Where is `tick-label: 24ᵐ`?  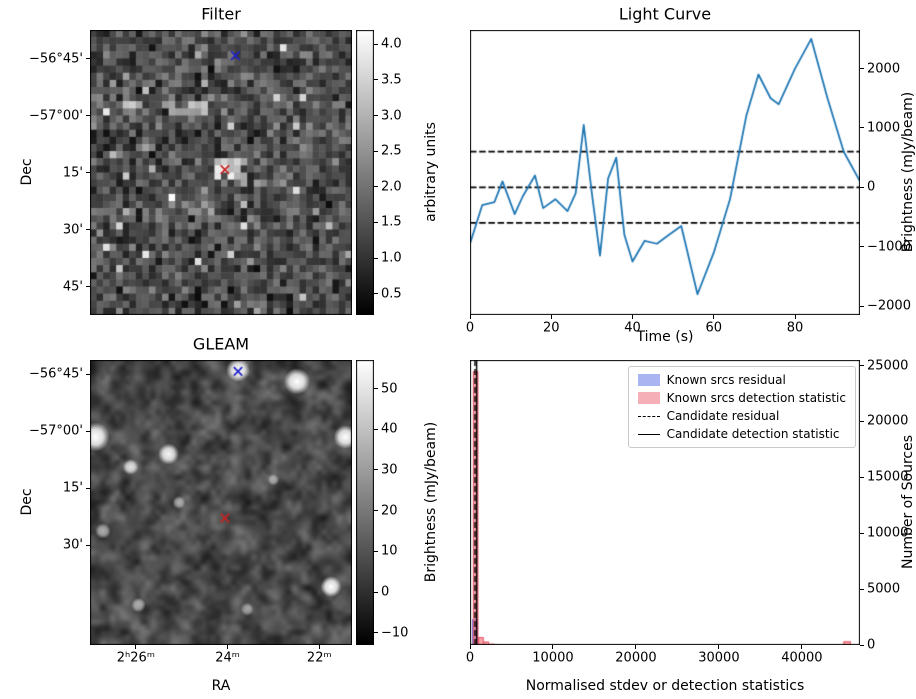 tick-label: 24ᵐ is located at coordinates (227, 658).